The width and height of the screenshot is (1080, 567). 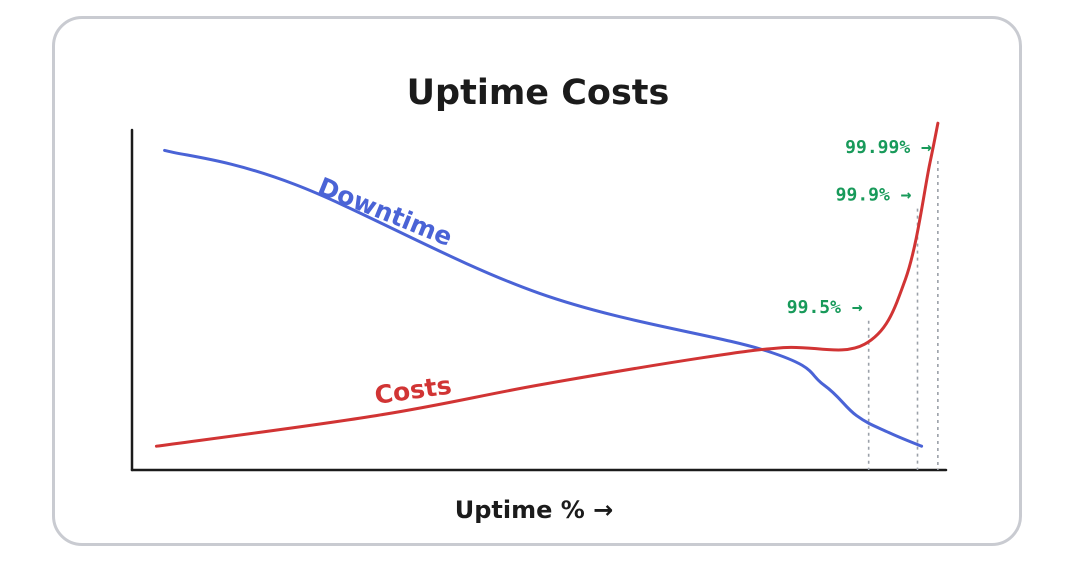 What do you see at coordinates (888, 147) in the screenshot?
I see `uptime-marker-label: 99.99% →` at bounding box center [888, 147].